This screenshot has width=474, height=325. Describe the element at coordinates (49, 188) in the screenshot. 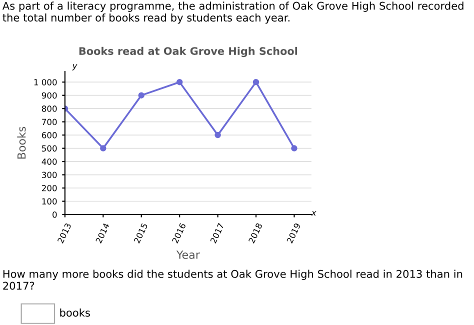

I see `y-tick-label: 200` at that location.